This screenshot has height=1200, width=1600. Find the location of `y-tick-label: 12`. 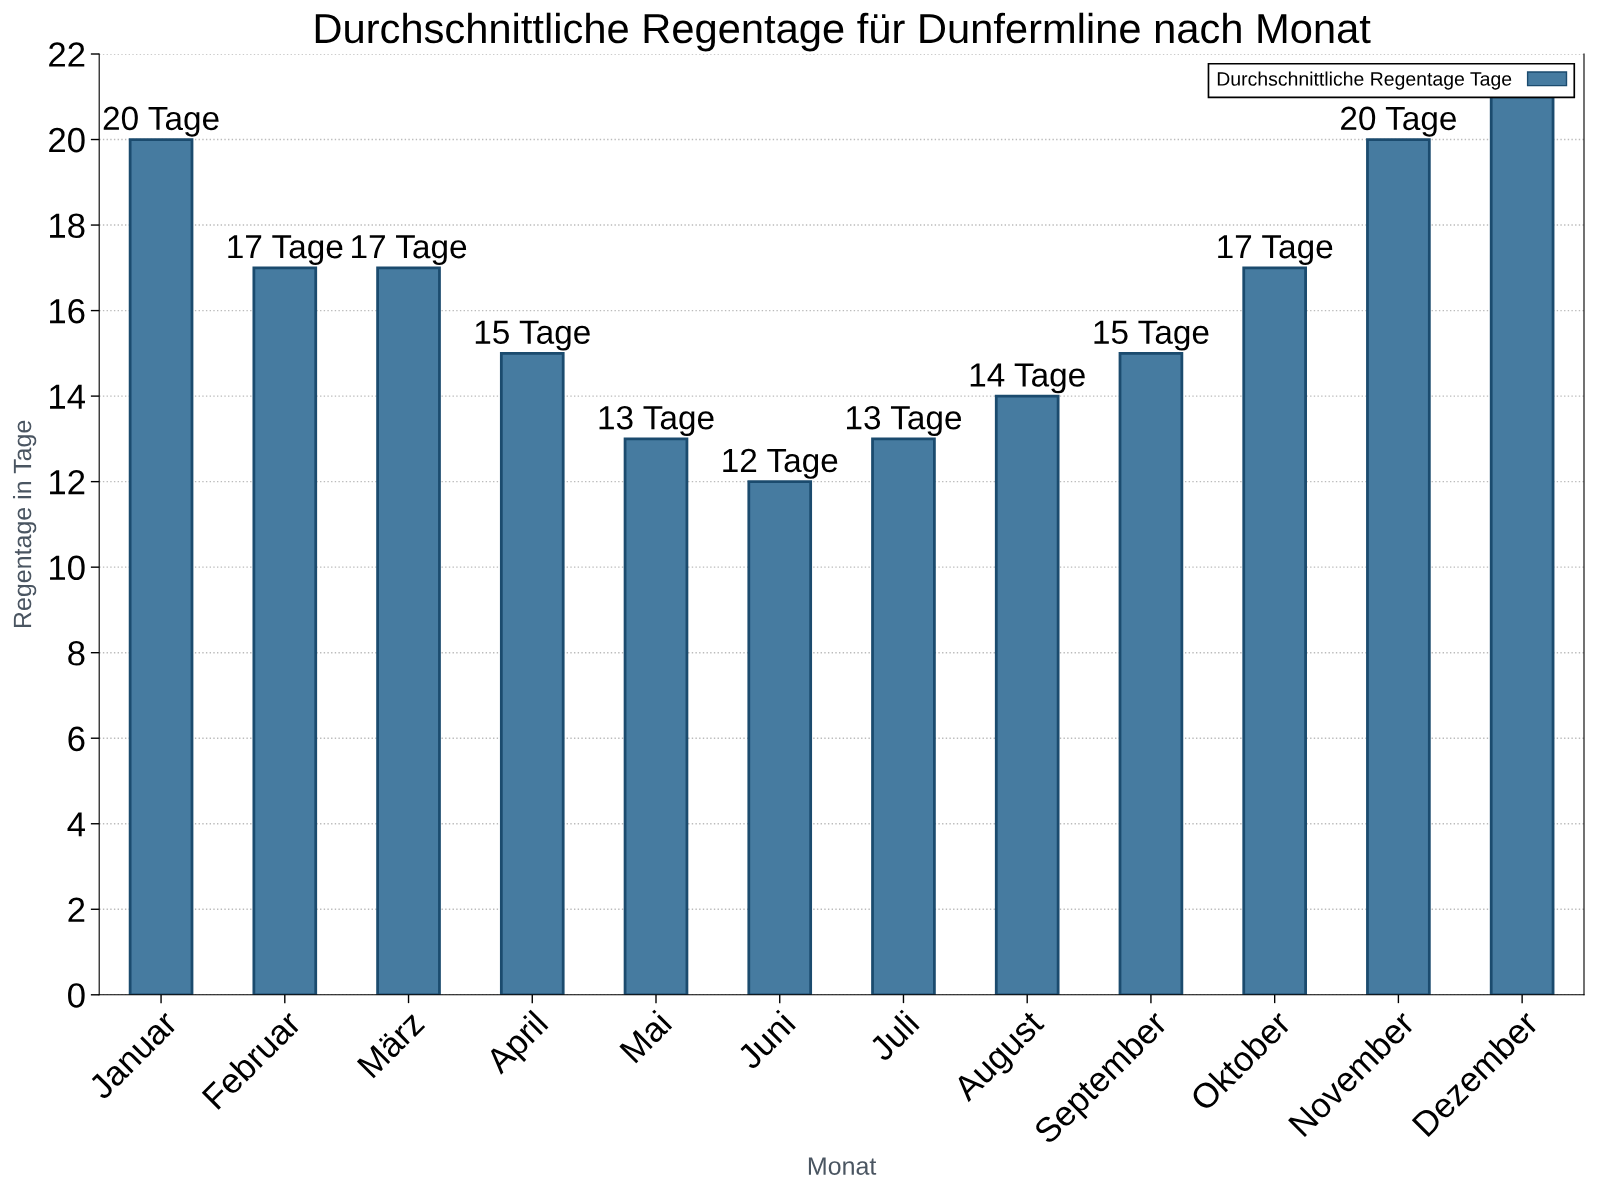

y-tick-label: 12 is located at coordinates (67, 482).